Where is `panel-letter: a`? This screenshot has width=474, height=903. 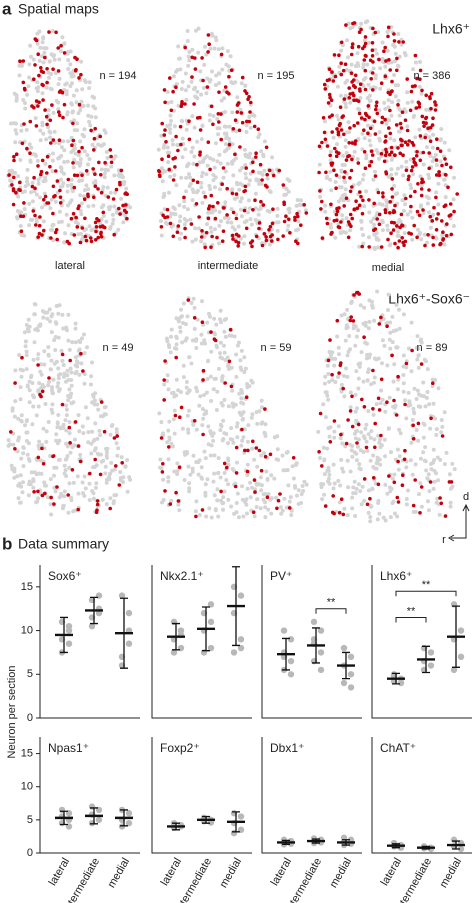
panel-letter: a is located at coordinates (7, 9).